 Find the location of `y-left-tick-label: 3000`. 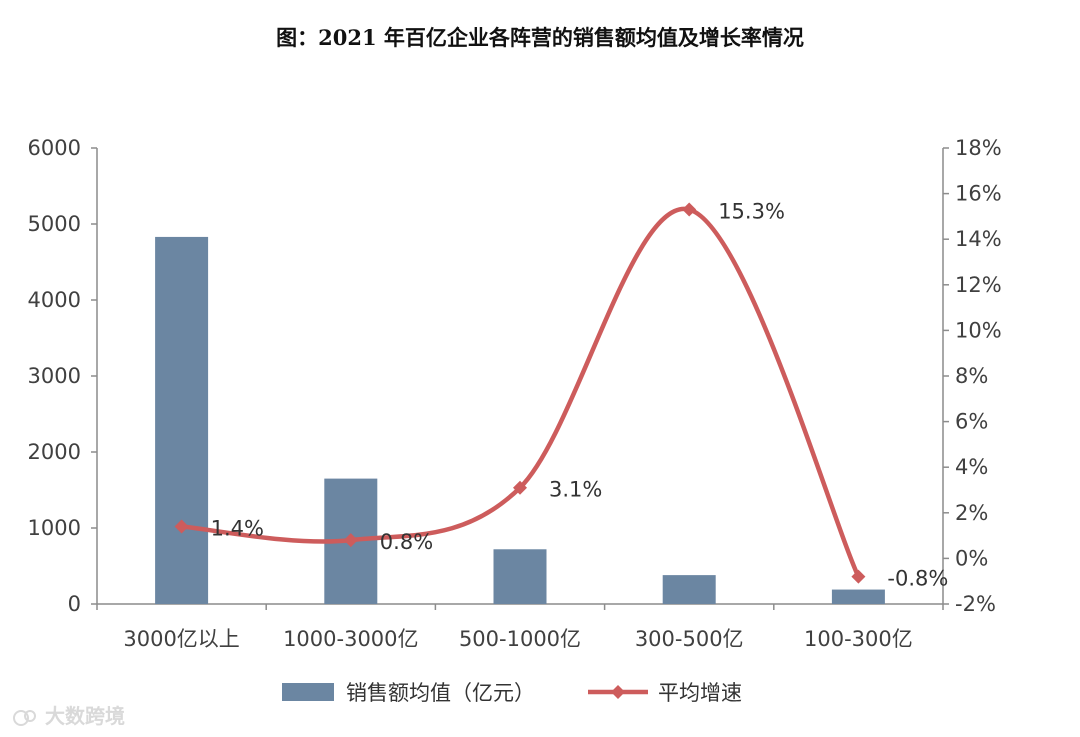

y-left-tick-label: 3000 is located at coordinates (54, 376).